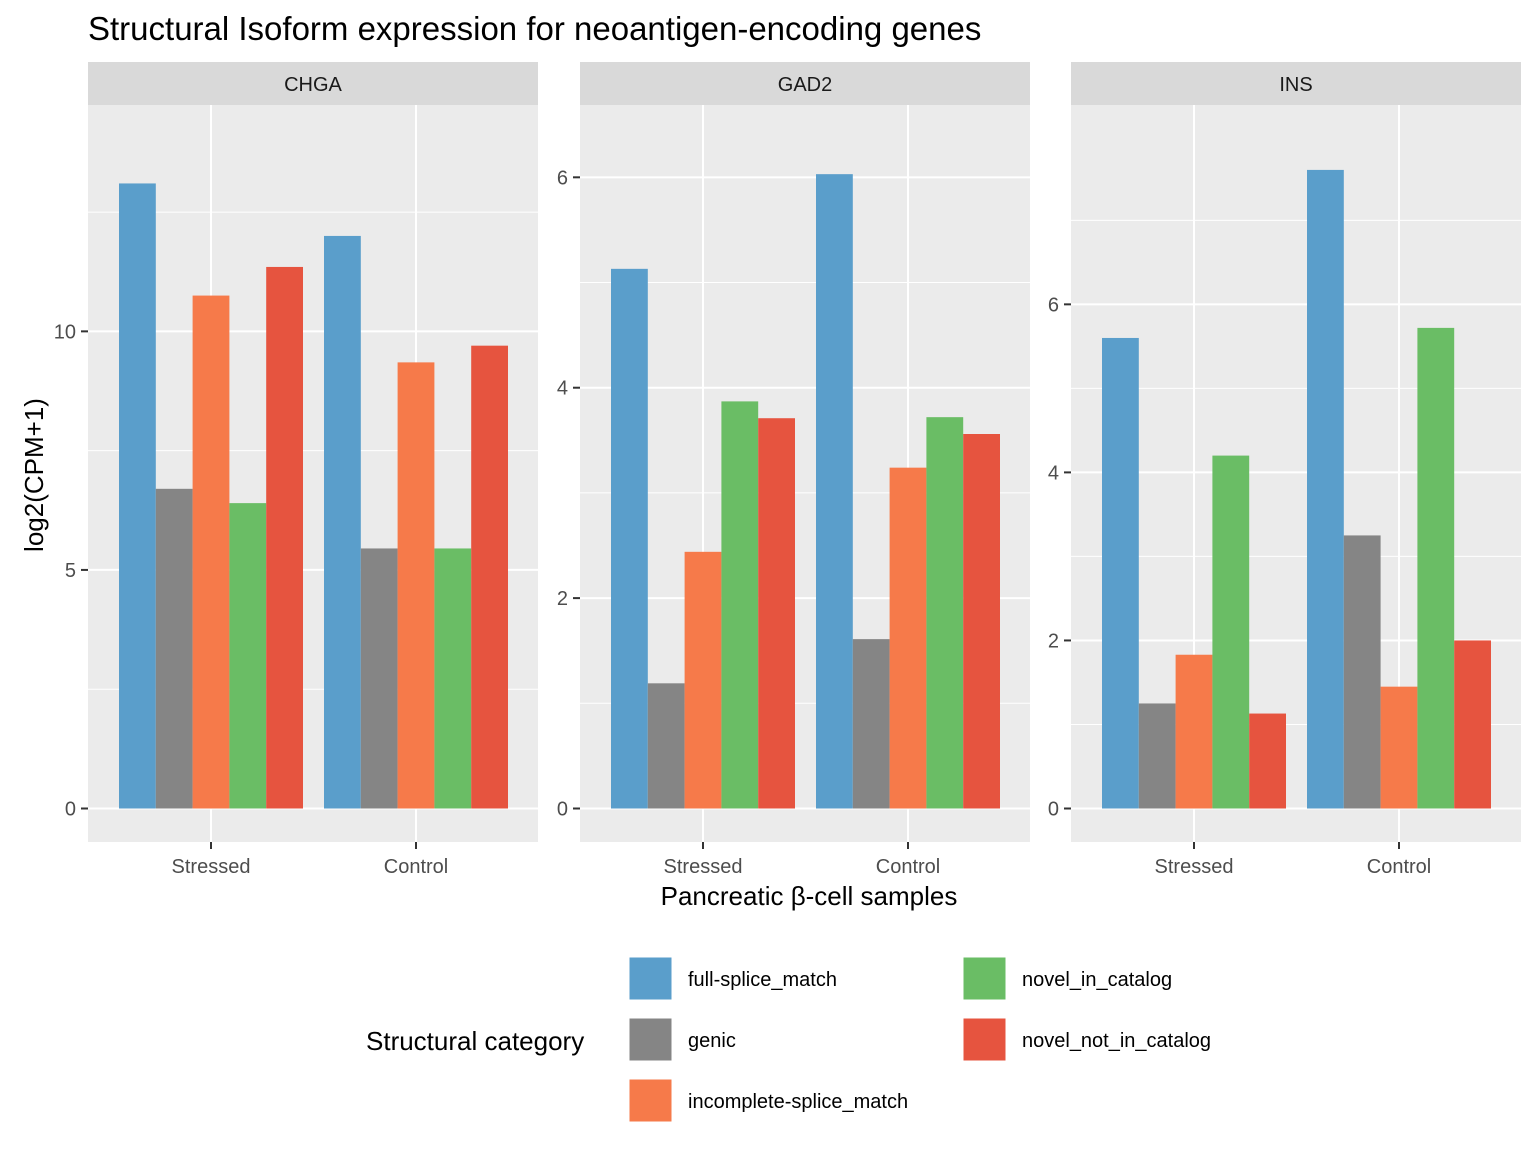 The image size is (1536, 1152). I want to click on legend-item-novel_in_catalog: novel_in_catalog, so click(1067, 978).